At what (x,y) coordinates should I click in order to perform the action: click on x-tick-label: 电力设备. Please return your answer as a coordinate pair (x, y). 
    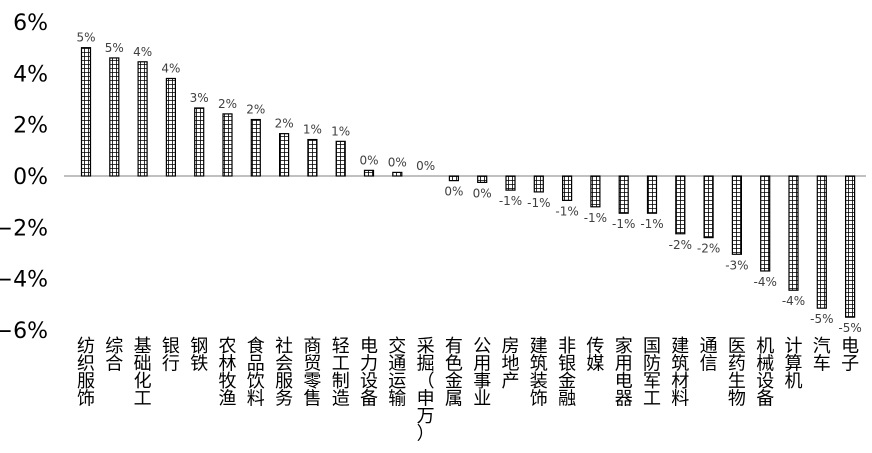
    Looking at the image, I should click on (369, 373).